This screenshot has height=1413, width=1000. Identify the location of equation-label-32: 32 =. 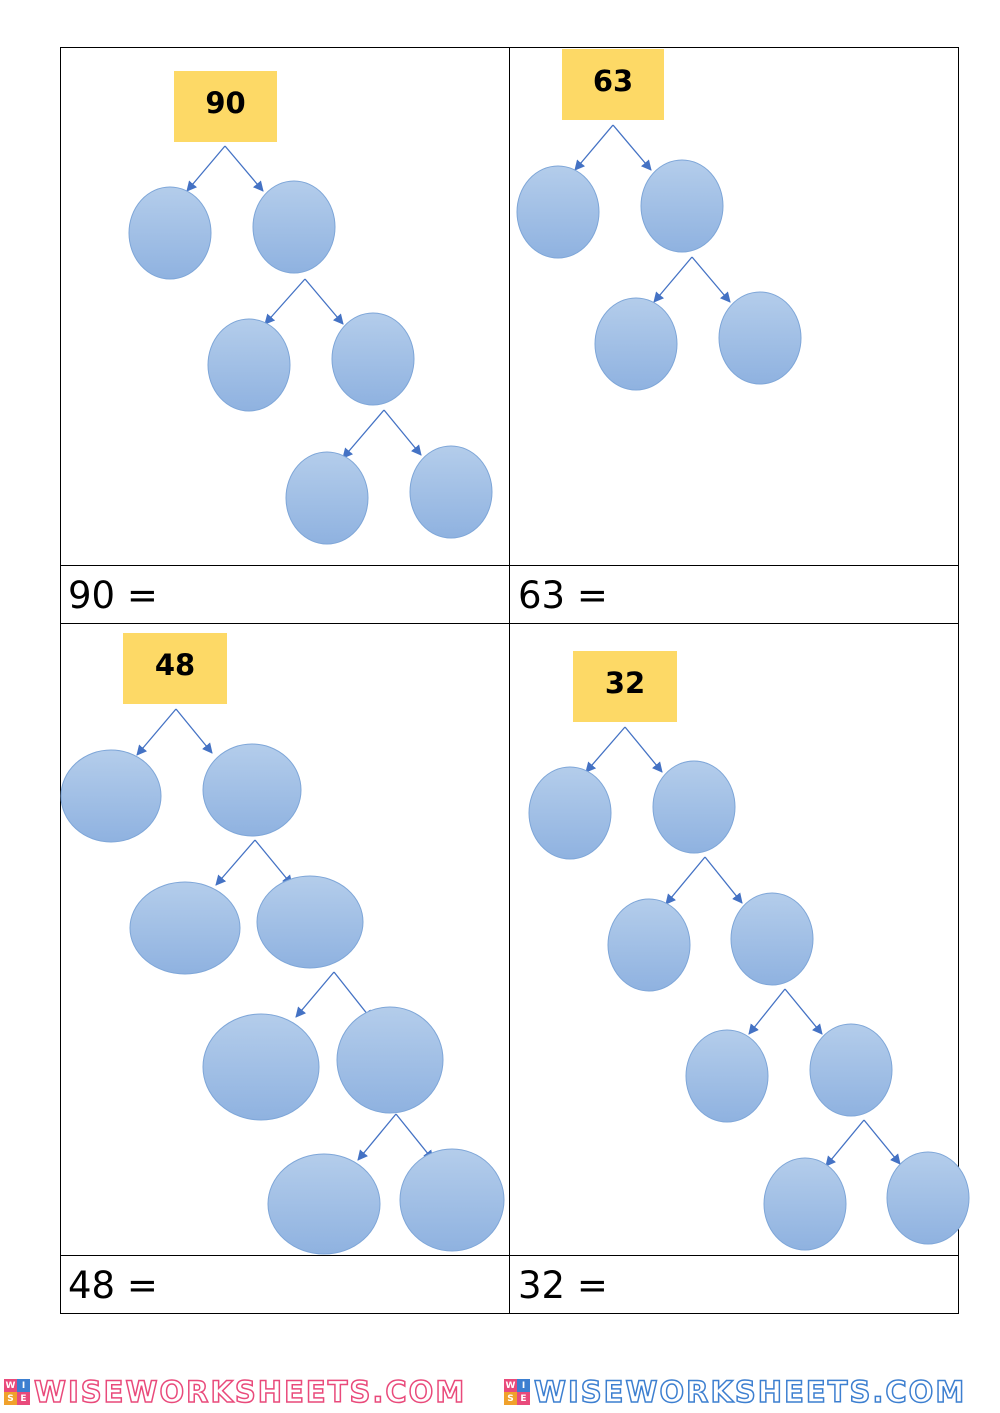
(563, 1285).